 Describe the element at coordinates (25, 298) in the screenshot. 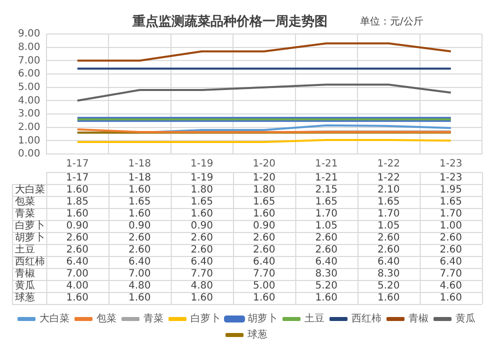

I see `text: 球葱` at that location.